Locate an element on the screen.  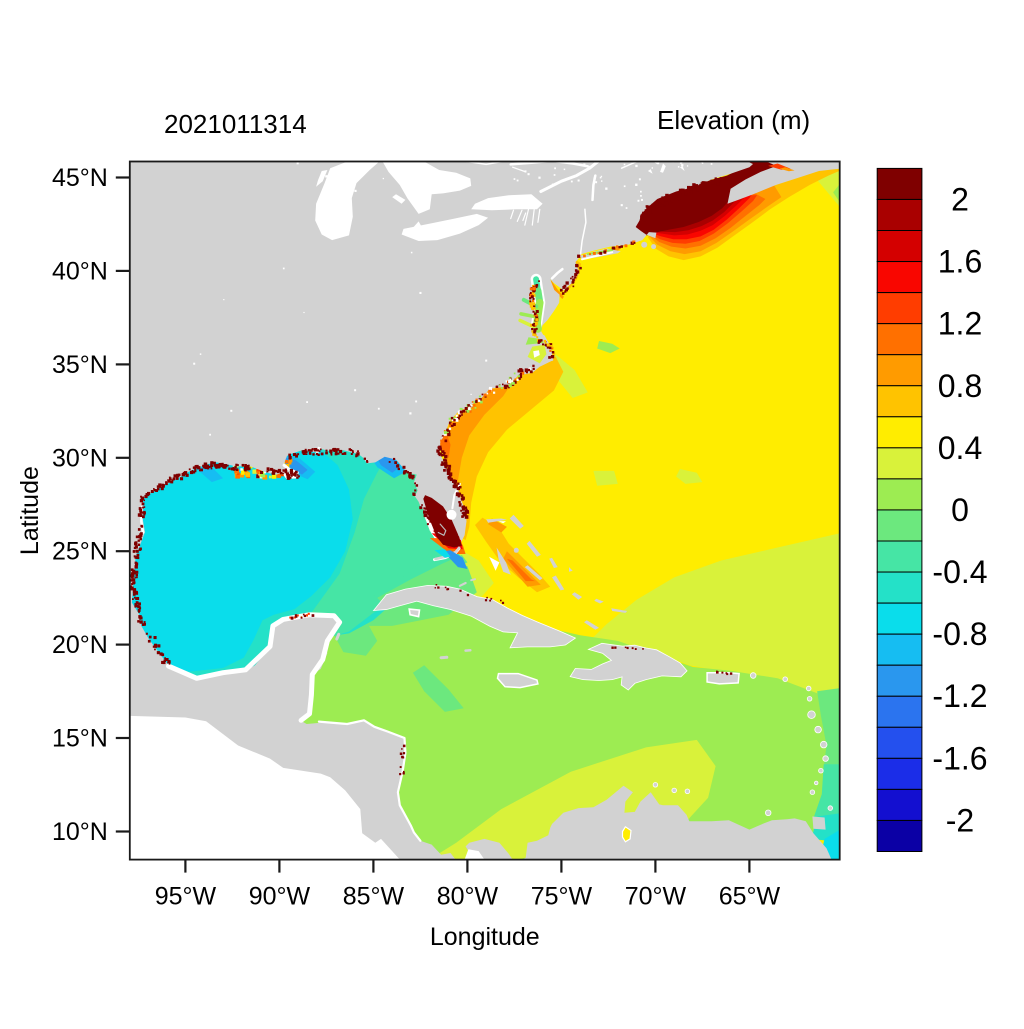
svg-text: 40°N is located at coordinates (80, 271).